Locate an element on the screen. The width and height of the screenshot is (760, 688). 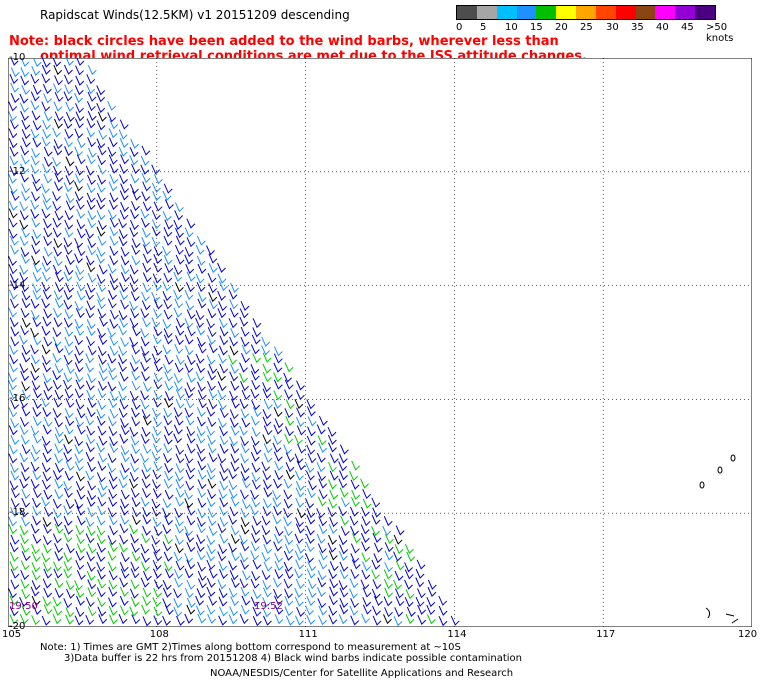
lon-label: 111 is located at coordinates (308, 634).